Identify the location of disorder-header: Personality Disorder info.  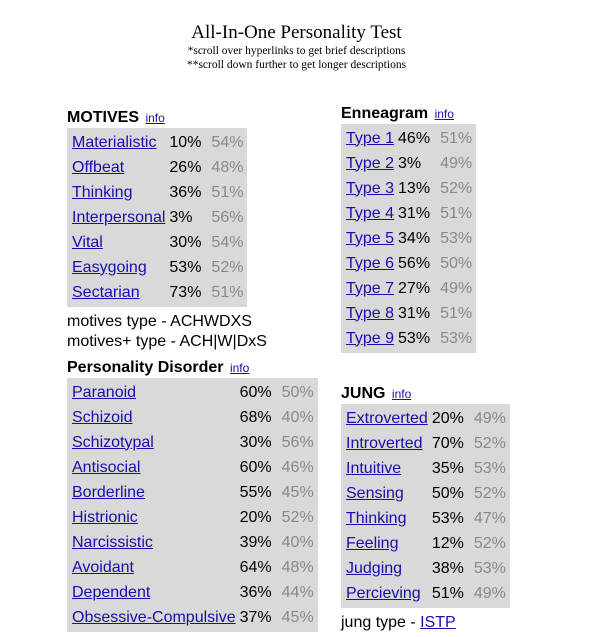
(192, 368).